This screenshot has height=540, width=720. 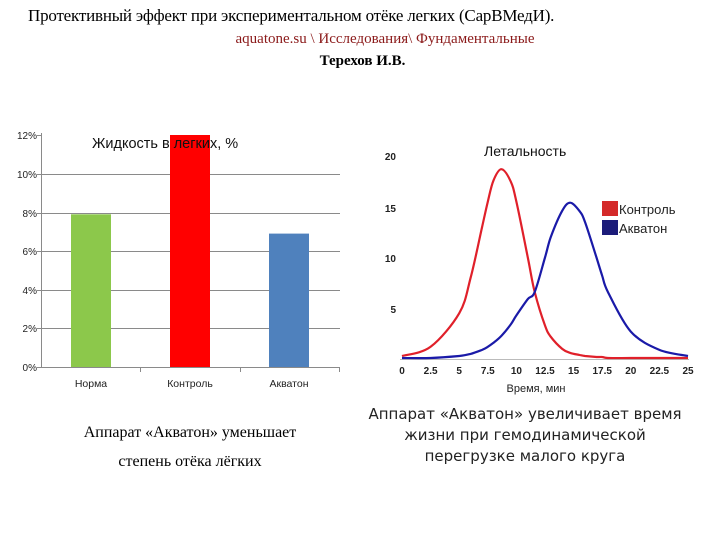 I want to click on bar-aquaton, so click(x=289, y=300).